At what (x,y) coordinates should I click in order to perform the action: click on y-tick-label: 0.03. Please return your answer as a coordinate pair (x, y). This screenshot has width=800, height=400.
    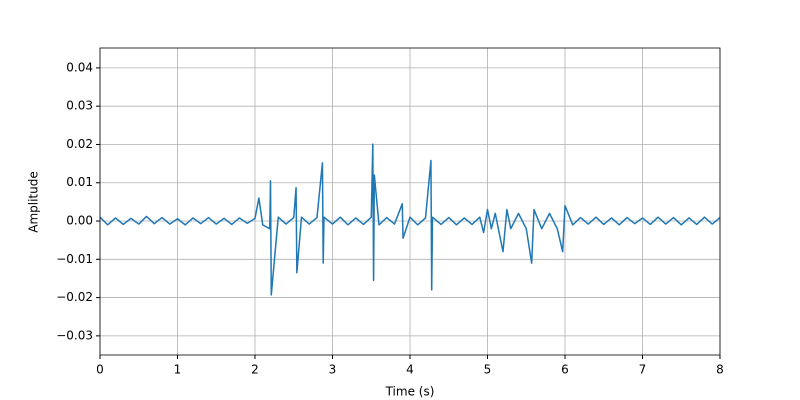
    Looking at the image, I should click on (79, 106).